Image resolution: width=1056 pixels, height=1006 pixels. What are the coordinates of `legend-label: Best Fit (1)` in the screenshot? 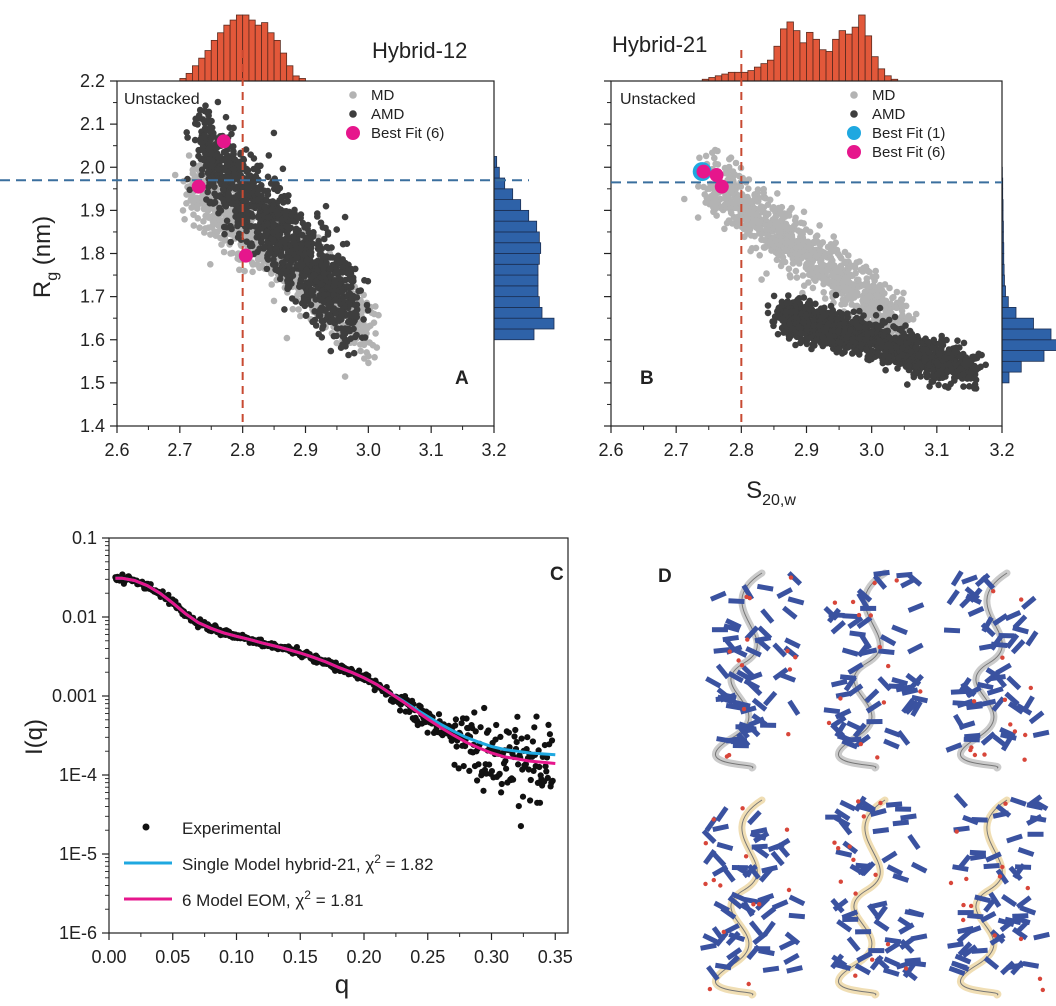 It's located at (908, 133).